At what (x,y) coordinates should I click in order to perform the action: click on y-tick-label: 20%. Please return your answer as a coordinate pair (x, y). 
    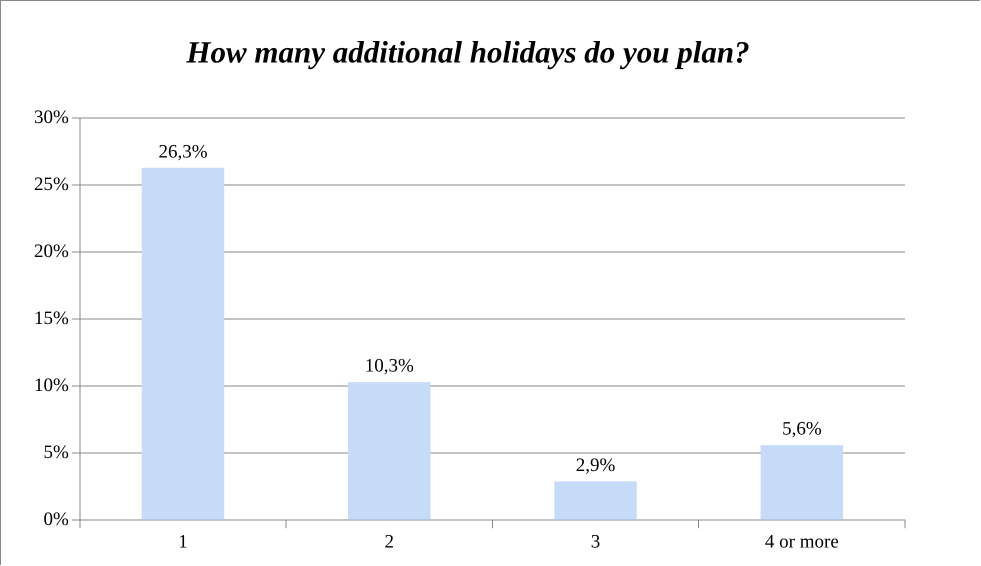
    Looking at the image, I should click on (51, 251).